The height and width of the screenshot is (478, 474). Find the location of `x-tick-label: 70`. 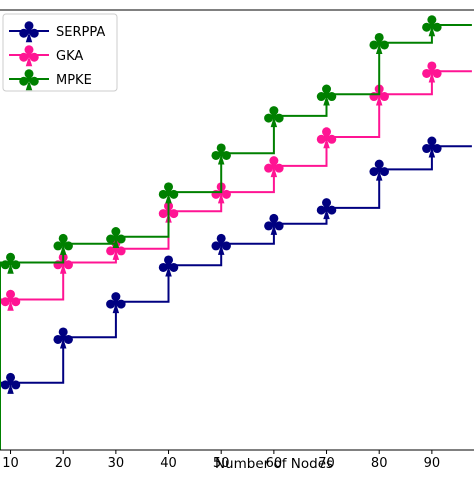

x-tick-label: 70 is located at coordinates (326, 463).